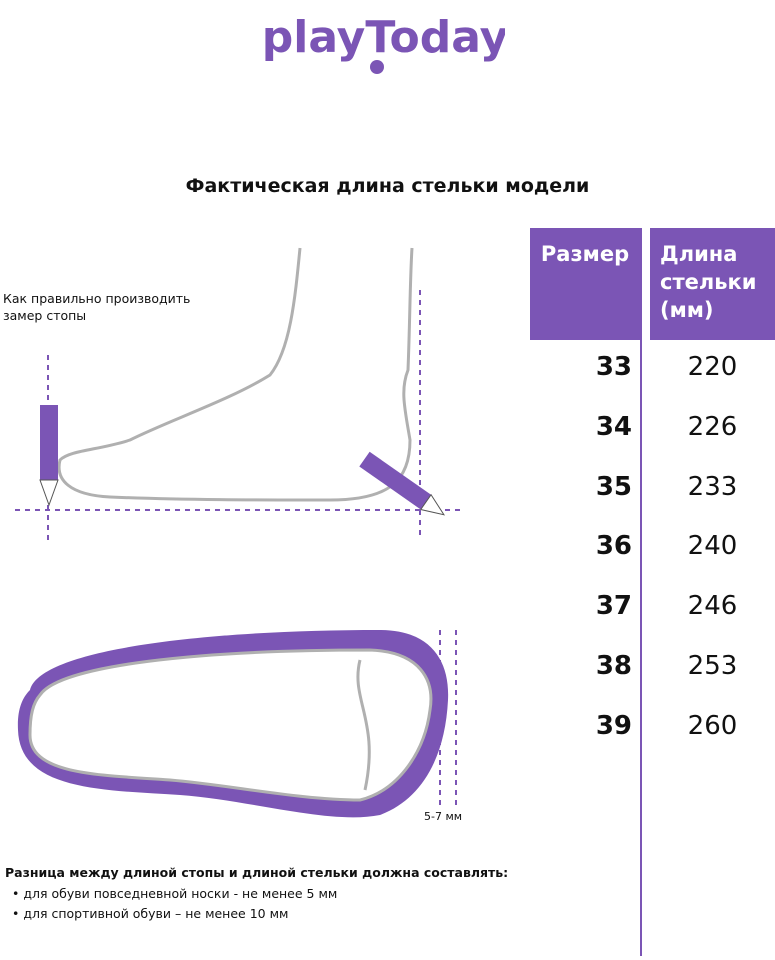 The image size is (775, 960). Describe the element at coordinates (235, 374) in the screenshot. I see `side-foot-illustration` at that location.